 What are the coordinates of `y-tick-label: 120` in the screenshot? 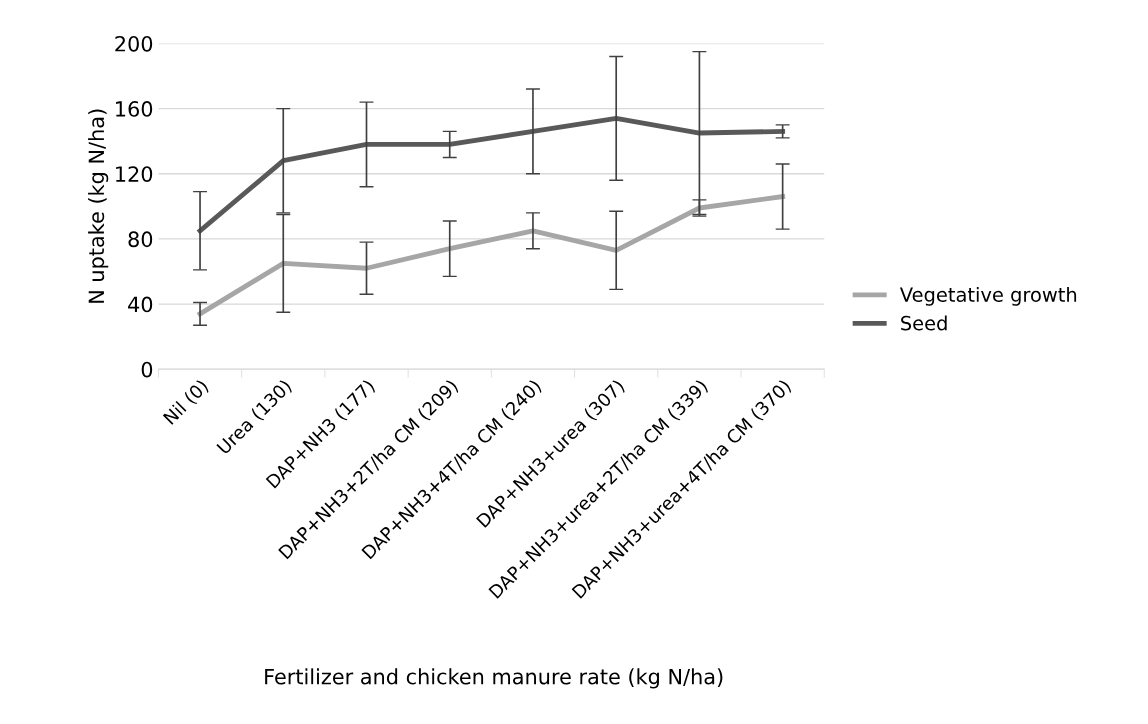 It's located at (134, 174).